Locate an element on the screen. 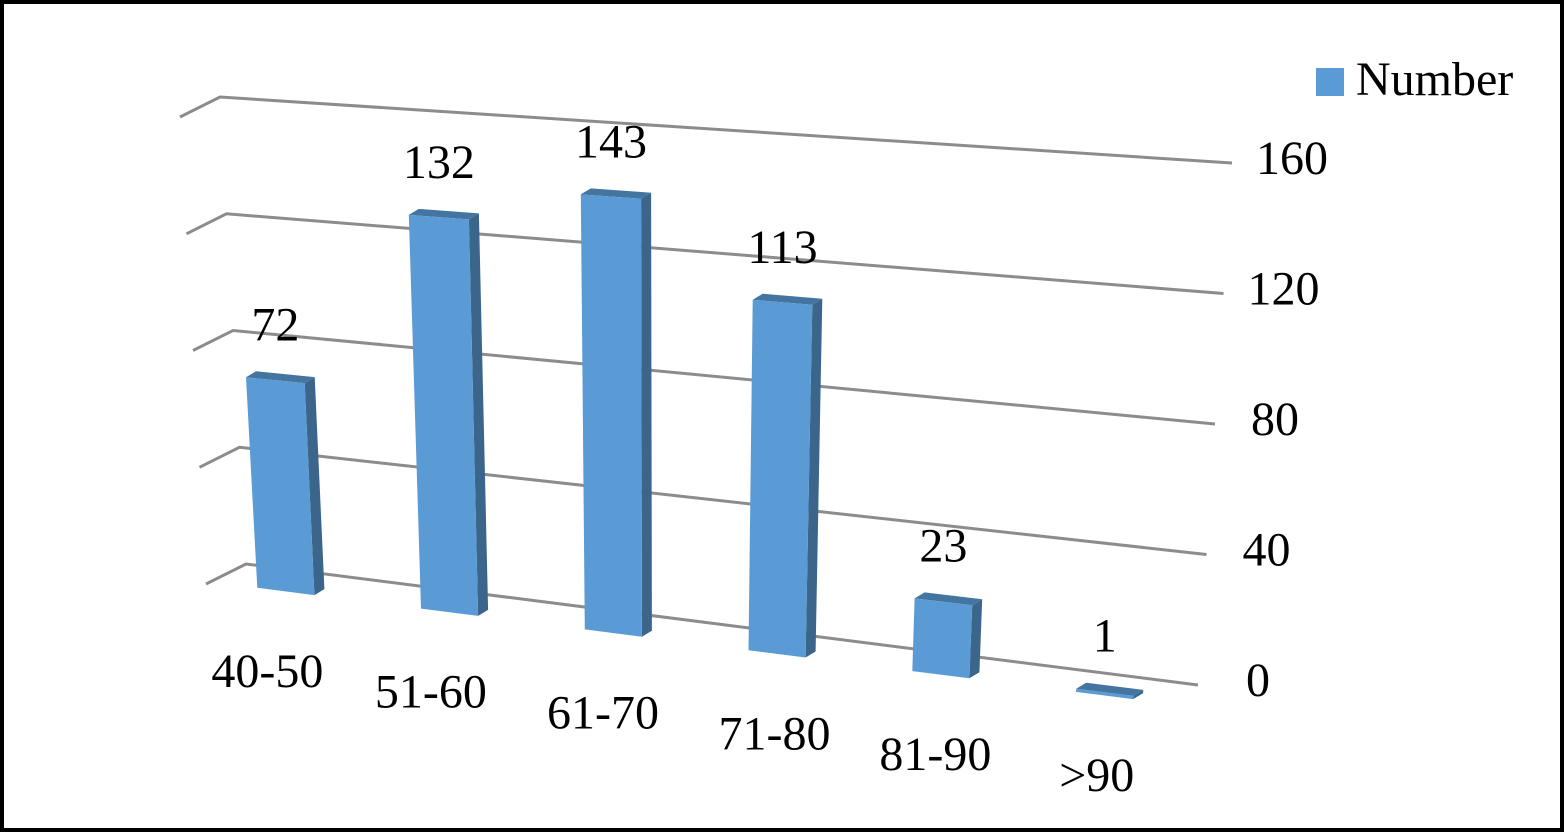 The height and width of the screenshot is (832, 1564). y-tick-label: 160 is located at coordinates (1292, 158).